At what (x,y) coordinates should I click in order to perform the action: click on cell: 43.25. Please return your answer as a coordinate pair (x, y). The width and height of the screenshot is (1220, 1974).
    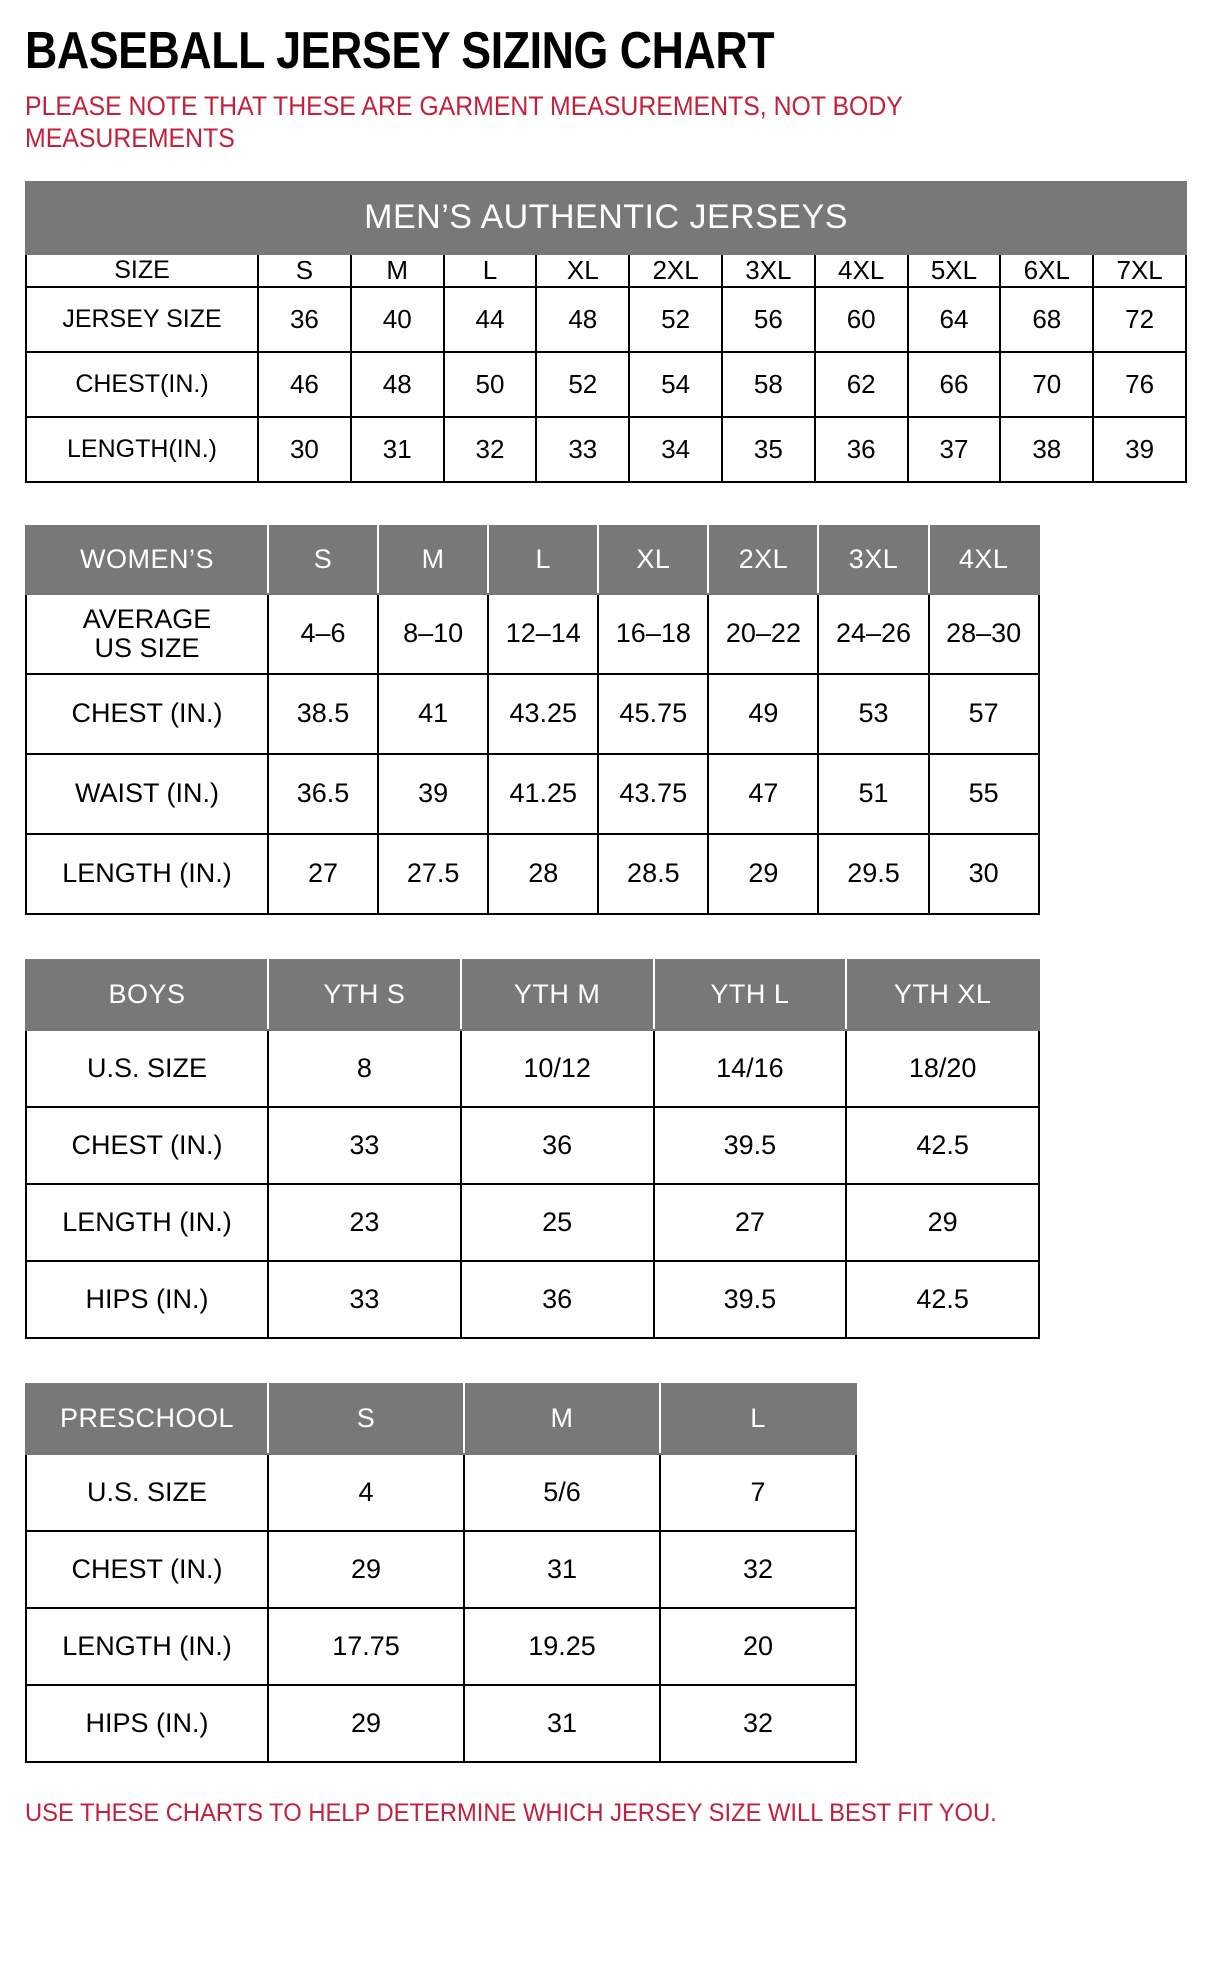
    Looking at the image, I should click on (543, 713).